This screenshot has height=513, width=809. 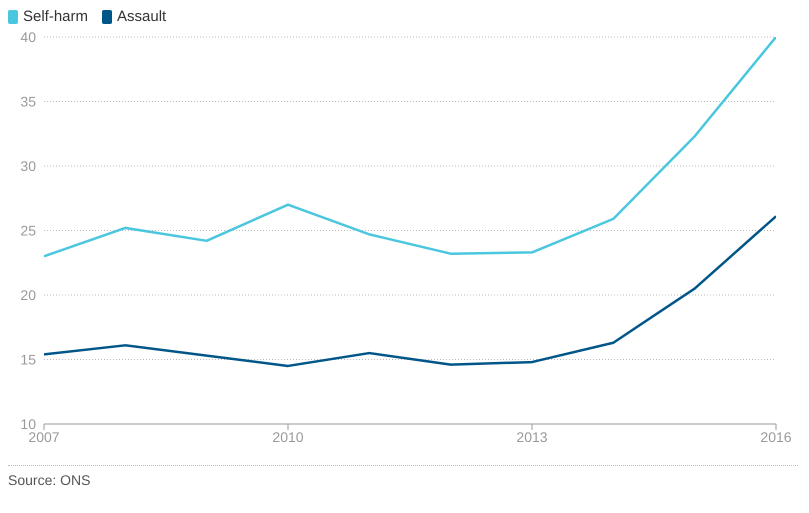 I want to click on y-tick-label: 40, so click(x=28, y=36).